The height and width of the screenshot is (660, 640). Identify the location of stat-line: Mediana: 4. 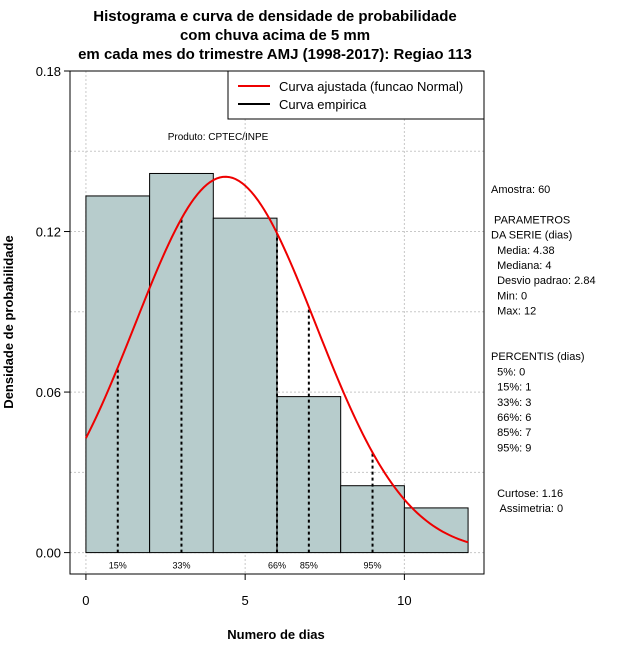
(521, 266).